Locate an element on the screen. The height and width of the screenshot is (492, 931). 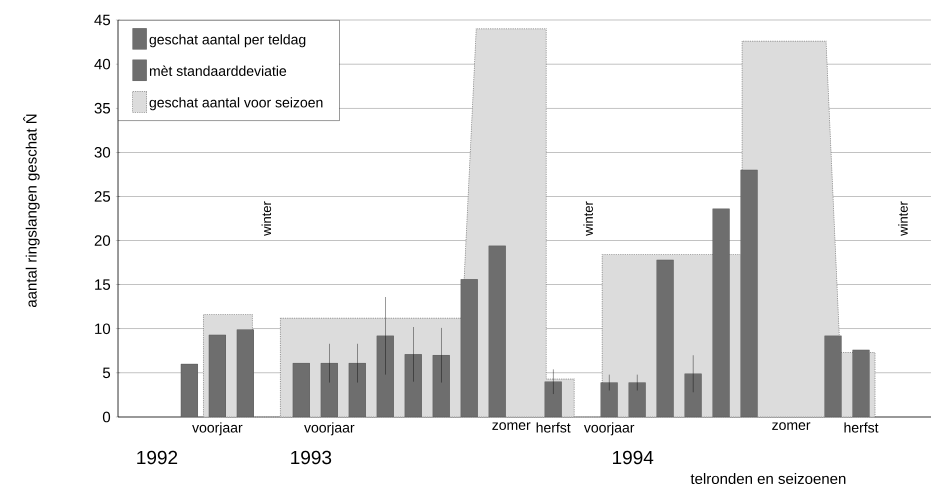
y-tick-label: 0 is located at coordinates (106, 417).